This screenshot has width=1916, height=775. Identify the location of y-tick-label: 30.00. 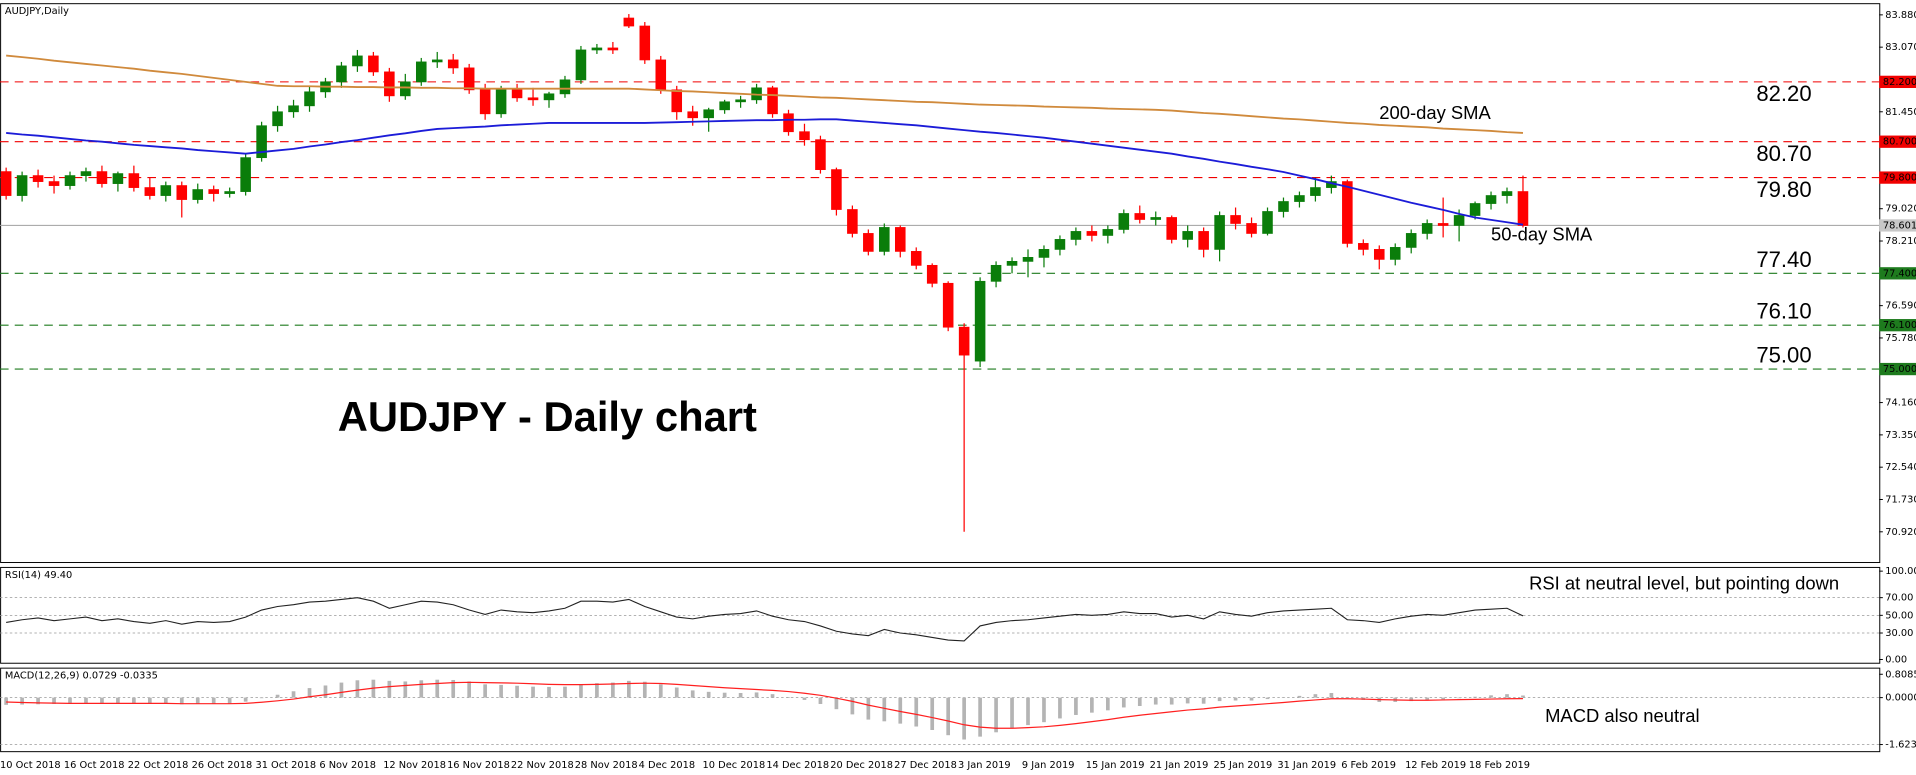
(1899, 633).